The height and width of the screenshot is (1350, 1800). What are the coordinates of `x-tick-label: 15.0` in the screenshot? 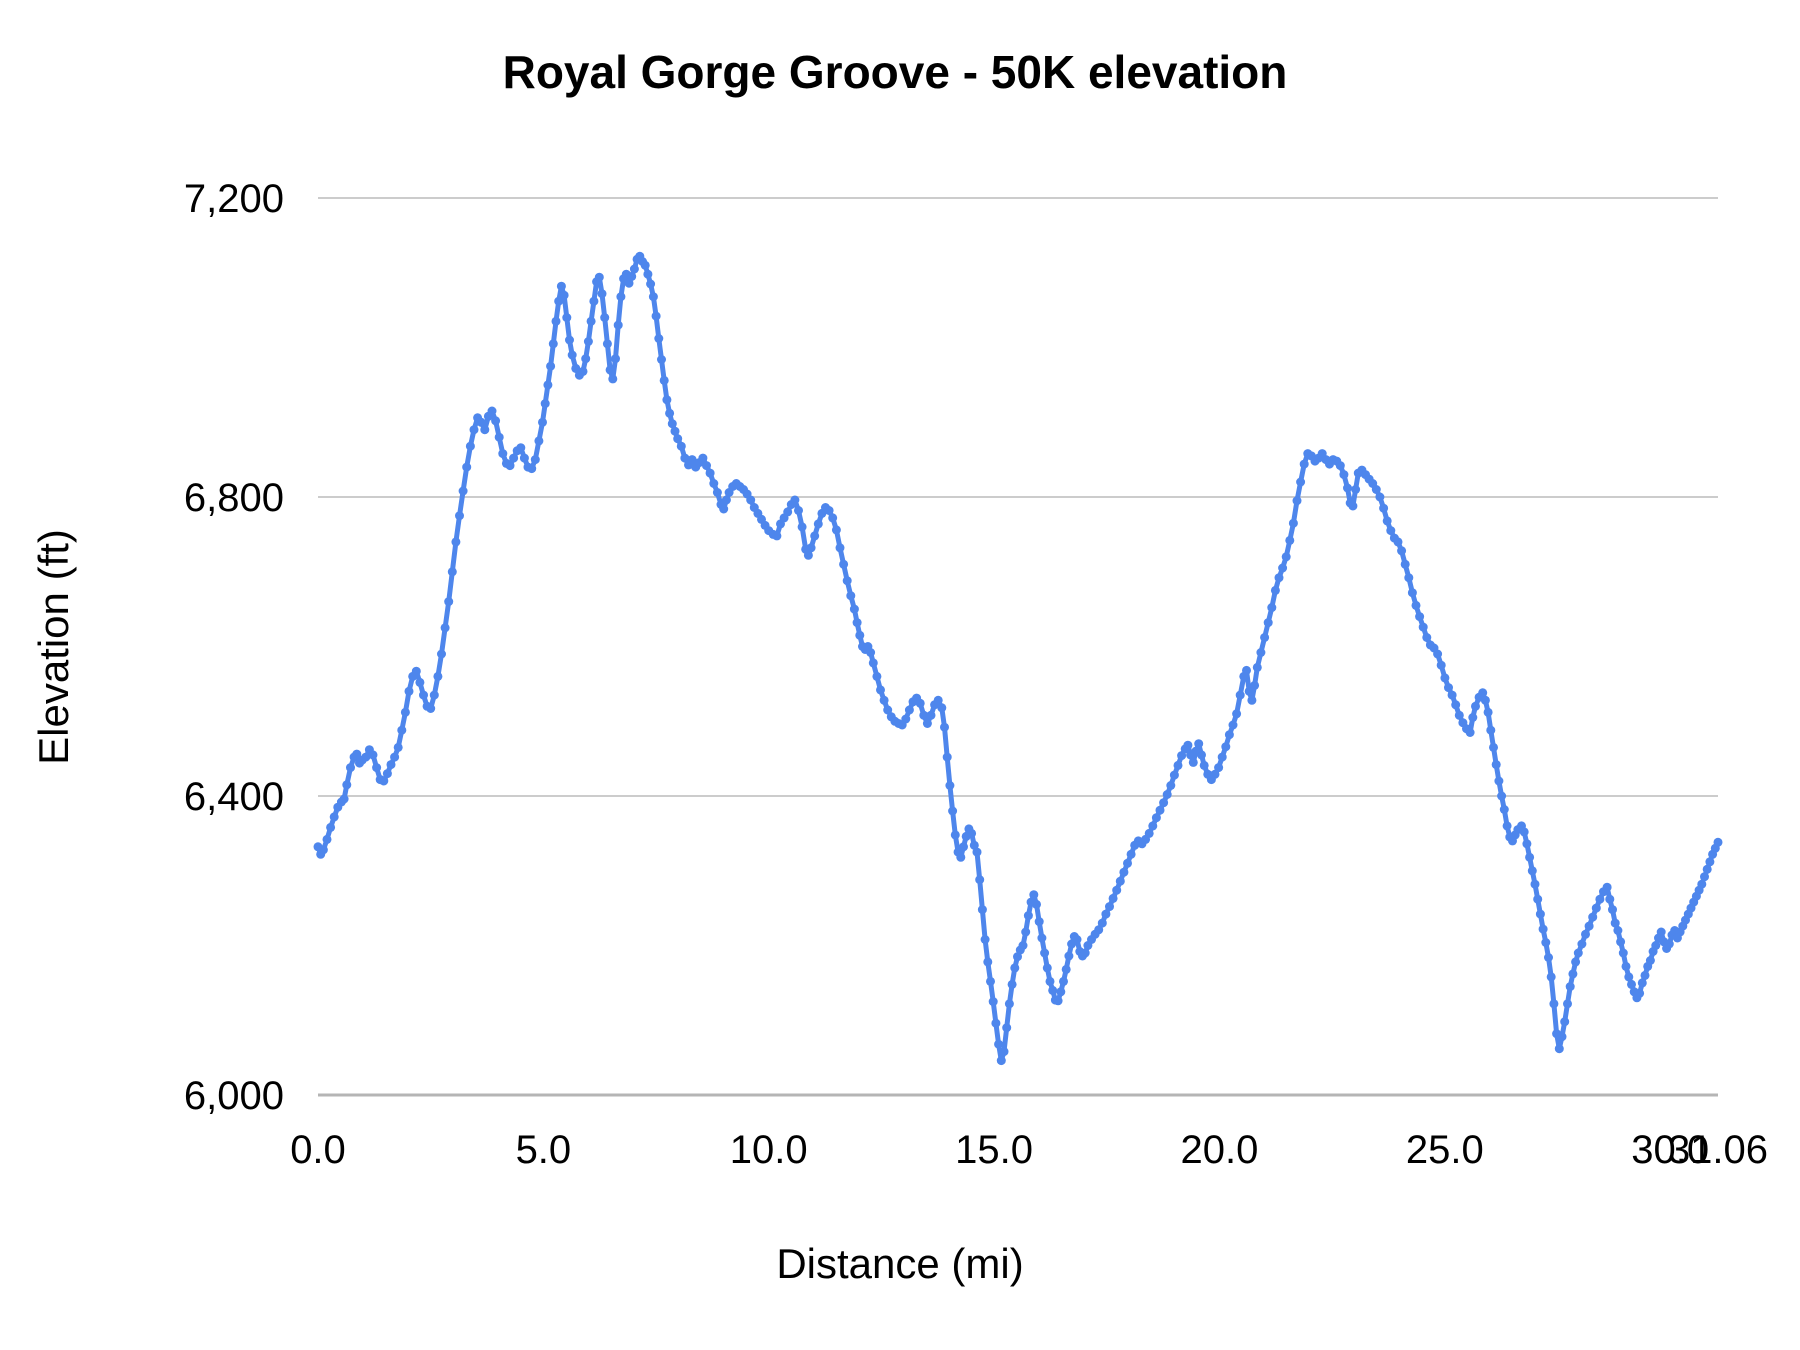 It's located at (994, 1150).